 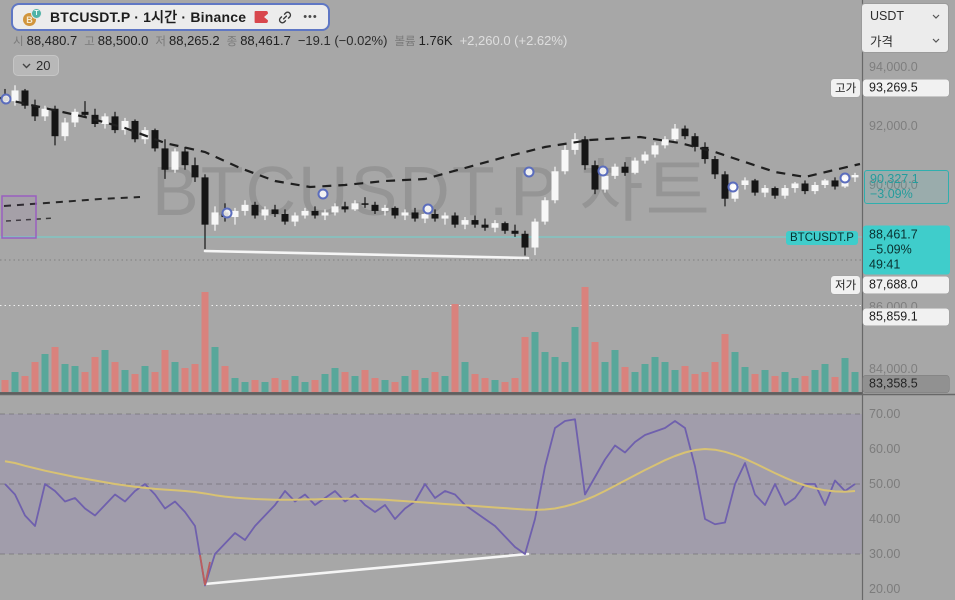 I want to click on last-close-ghost-label: 90,327.1 −3.09%, so click(x=906, y=187).